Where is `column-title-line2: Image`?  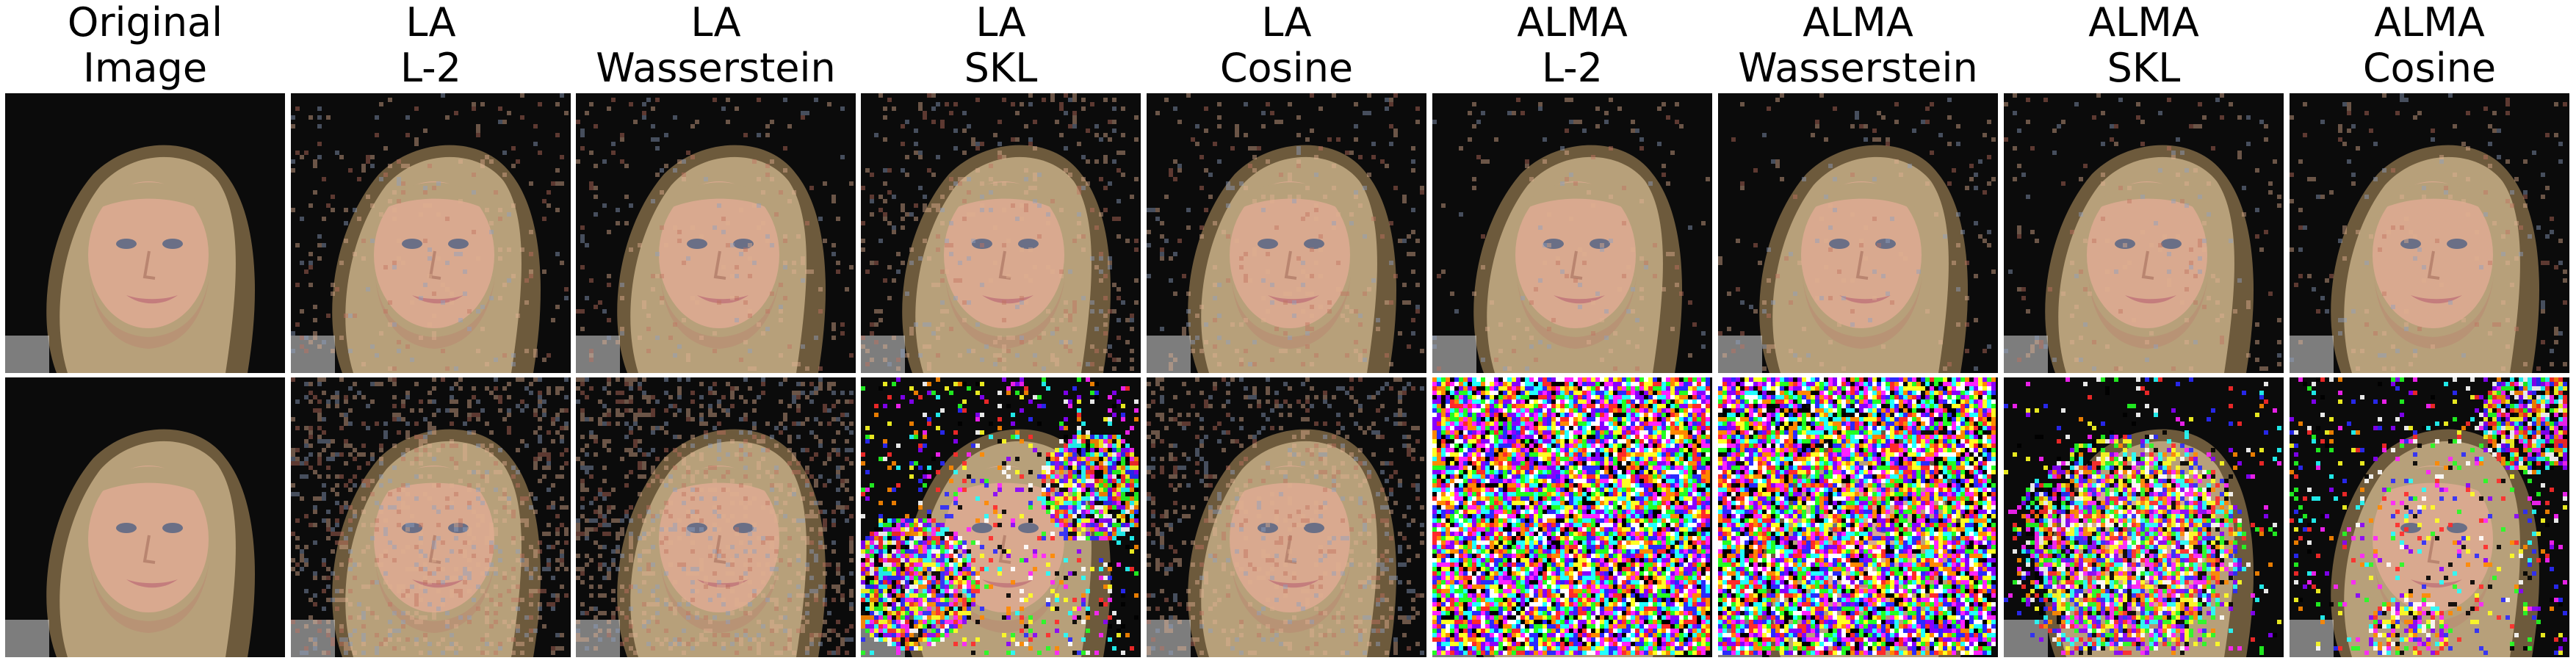
column-title-line2: Image is located at coordinates (145, 68).